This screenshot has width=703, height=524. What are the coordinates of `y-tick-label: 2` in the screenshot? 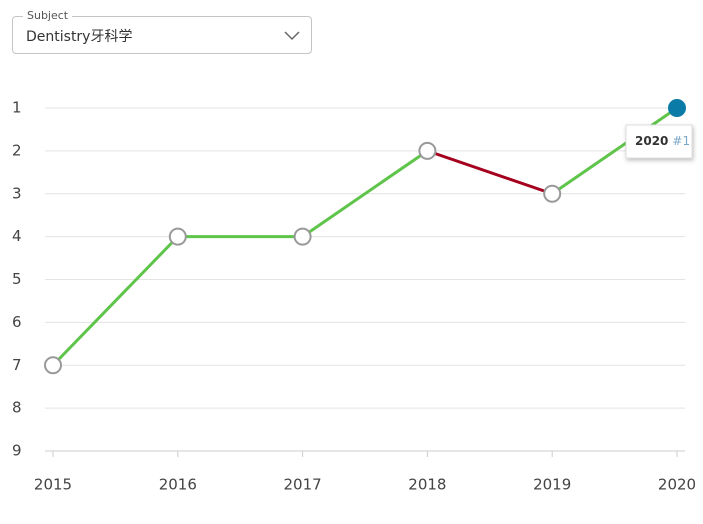 It's located at (17, 150).